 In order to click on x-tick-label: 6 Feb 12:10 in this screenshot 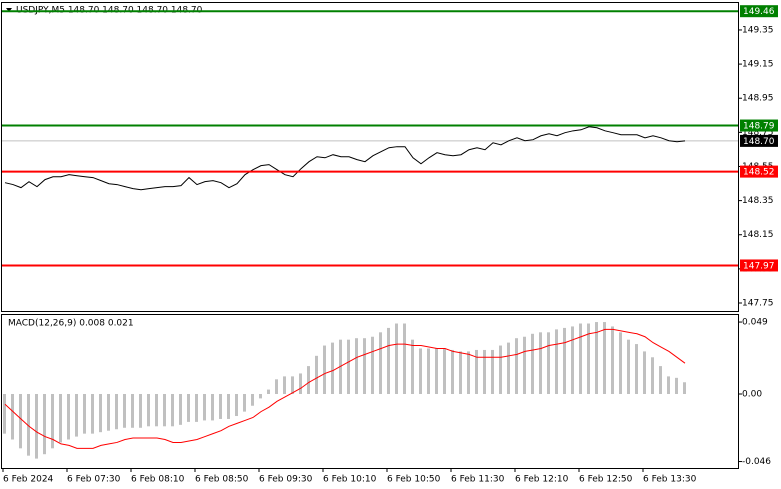, I will do `click(542, 480)`.